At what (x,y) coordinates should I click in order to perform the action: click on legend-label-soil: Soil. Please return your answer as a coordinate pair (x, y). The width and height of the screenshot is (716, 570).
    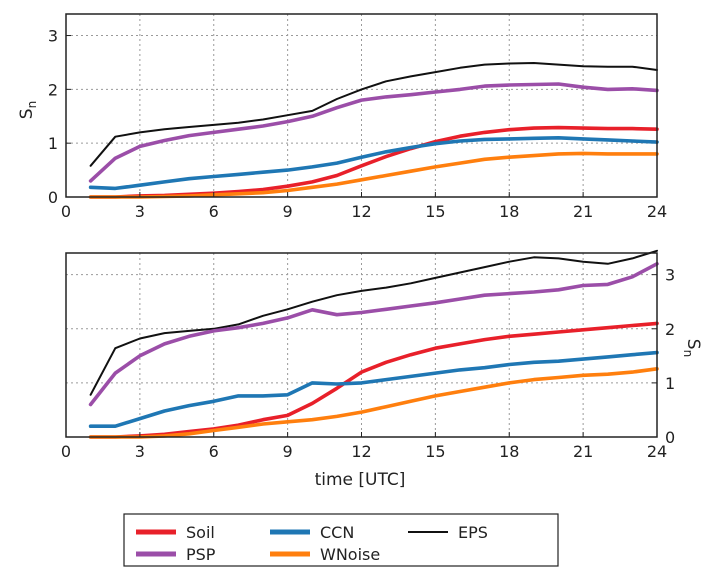
    Looking at the image, I should click on (200, 532).